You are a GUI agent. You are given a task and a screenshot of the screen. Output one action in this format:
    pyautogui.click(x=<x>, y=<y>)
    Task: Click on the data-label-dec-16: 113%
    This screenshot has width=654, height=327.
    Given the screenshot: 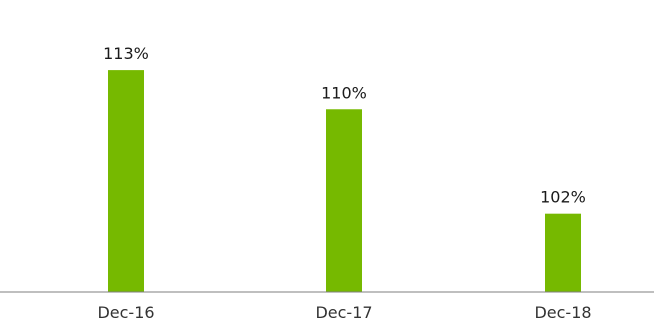 What is the action you would take?
    pyautogui.click(x=126, y=53)
    